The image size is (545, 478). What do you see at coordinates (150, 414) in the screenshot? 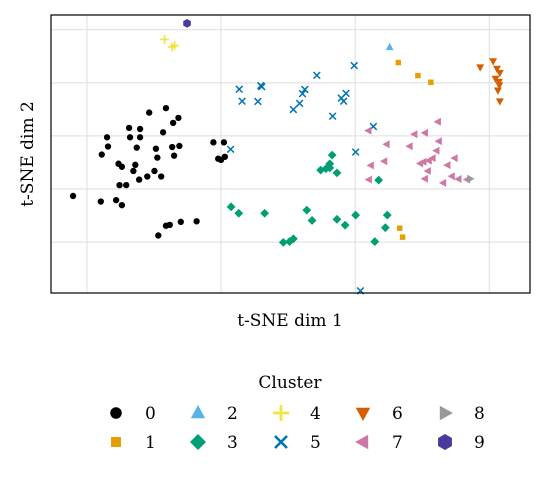
I see `legend-label-cluster-0: 0` at bounding box center [150, 414].